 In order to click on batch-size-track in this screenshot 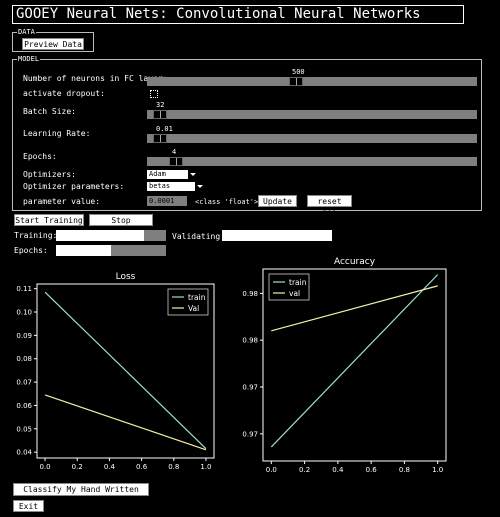, I will do `click(312, 114)`.